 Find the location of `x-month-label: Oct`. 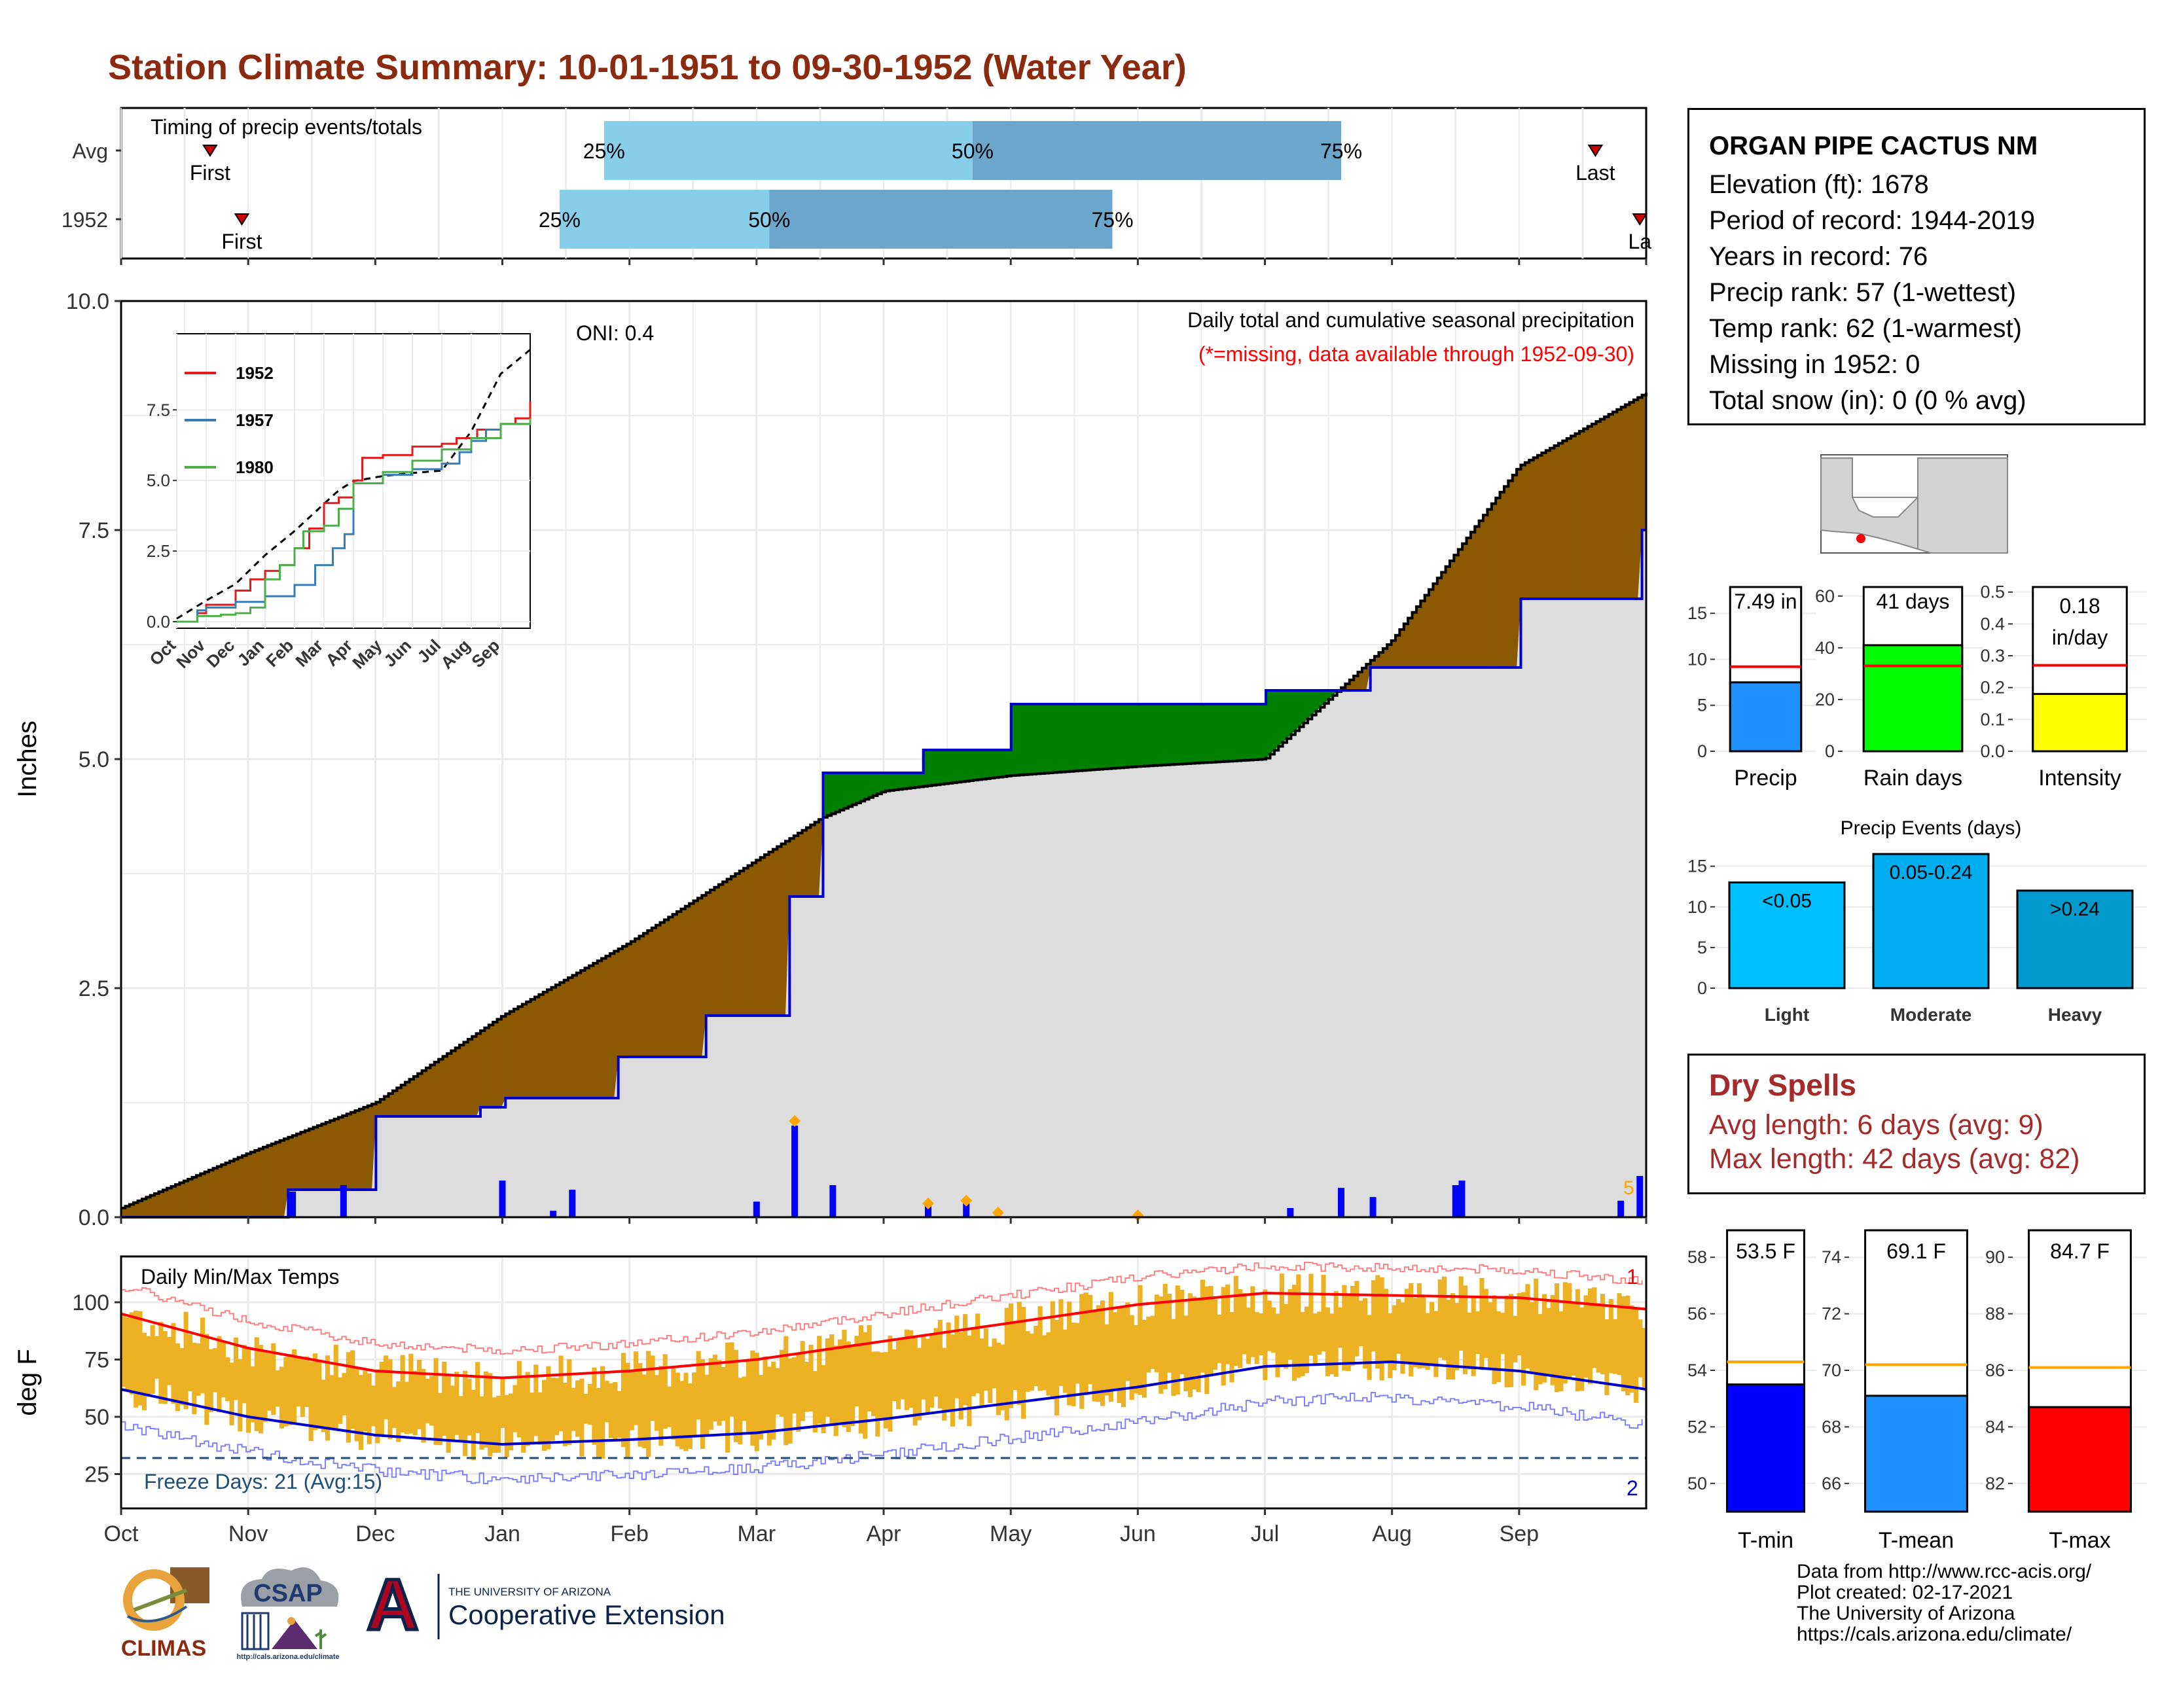

x-month-label: Oct is located at coordinates (121, 1533).